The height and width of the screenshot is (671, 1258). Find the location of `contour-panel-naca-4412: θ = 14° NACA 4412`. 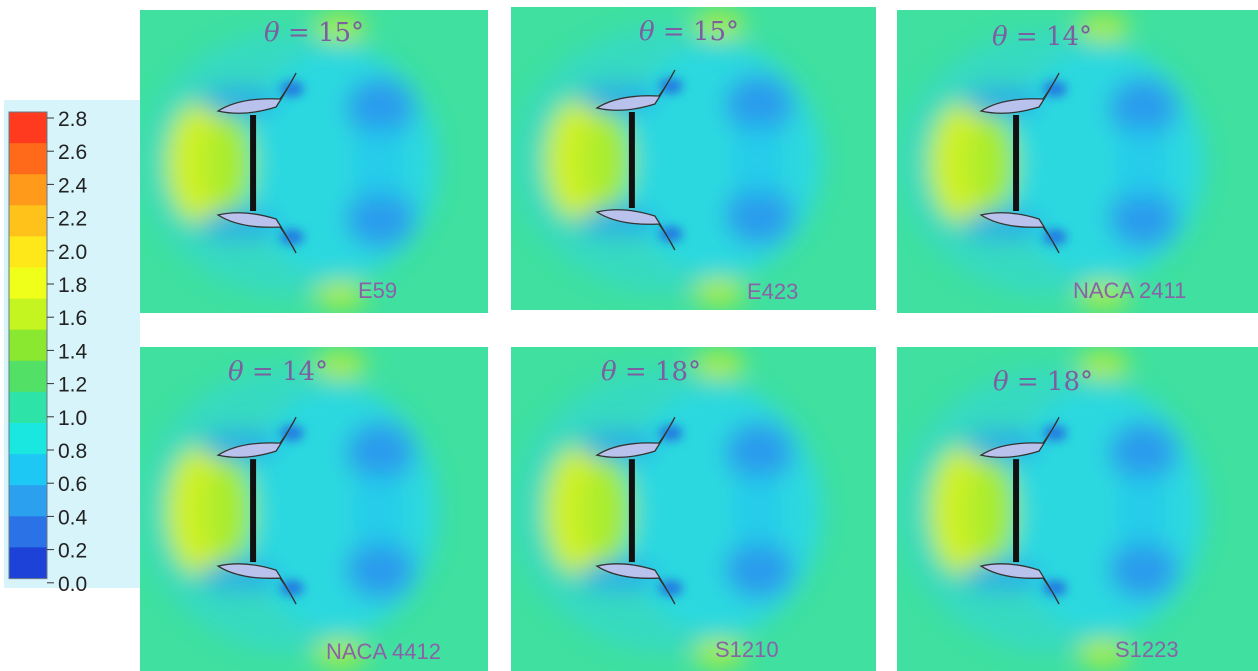

contour-panel-naca-4412: θ = 14° NACA 4412 is located at coordinates (314, 509).